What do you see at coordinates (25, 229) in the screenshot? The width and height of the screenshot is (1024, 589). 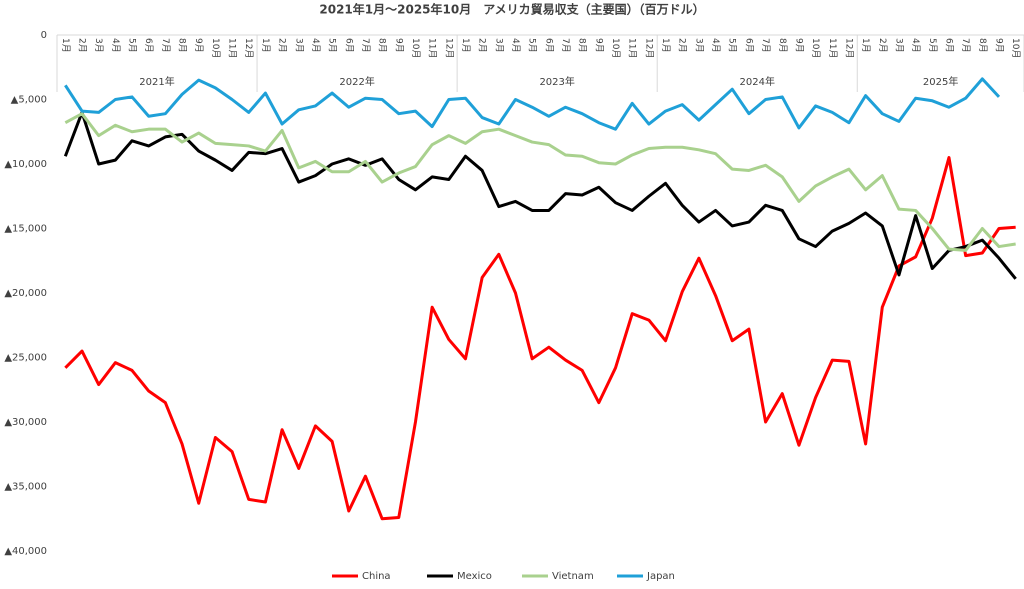 I see `y-tick-label: ▲15,000` at bounding box center [25, 229].